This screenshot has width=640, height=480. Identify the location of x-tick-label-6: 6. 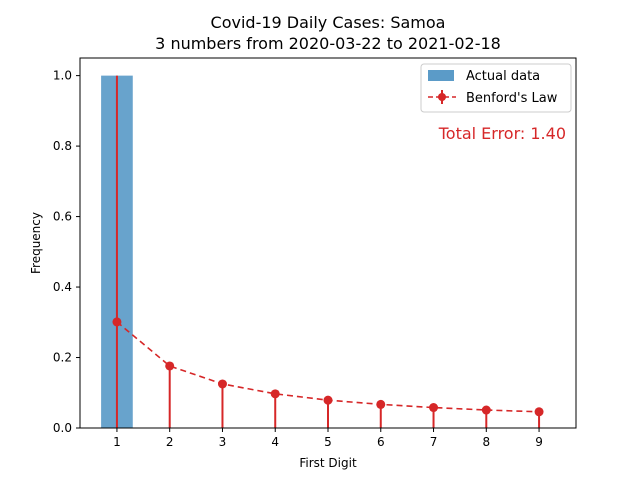
(381, 442).